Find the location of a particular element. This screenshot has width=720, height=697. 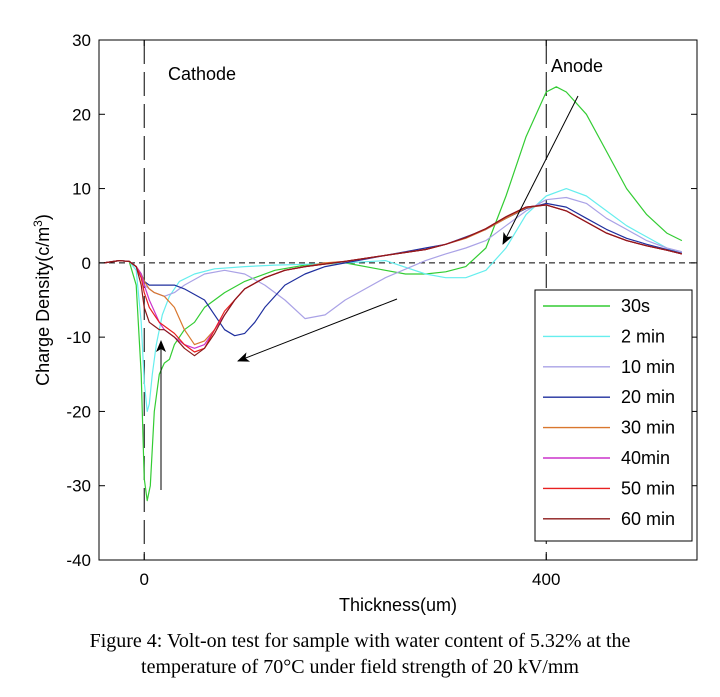

x-axis-title: Thickness(um) is located at coordinates (398, 605).